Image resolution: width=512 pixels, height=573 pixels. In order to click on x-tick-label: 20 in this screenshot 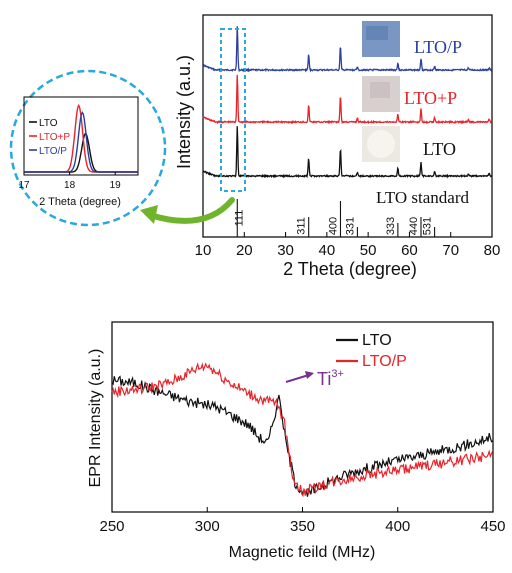, I will do `click(244, 250)`.